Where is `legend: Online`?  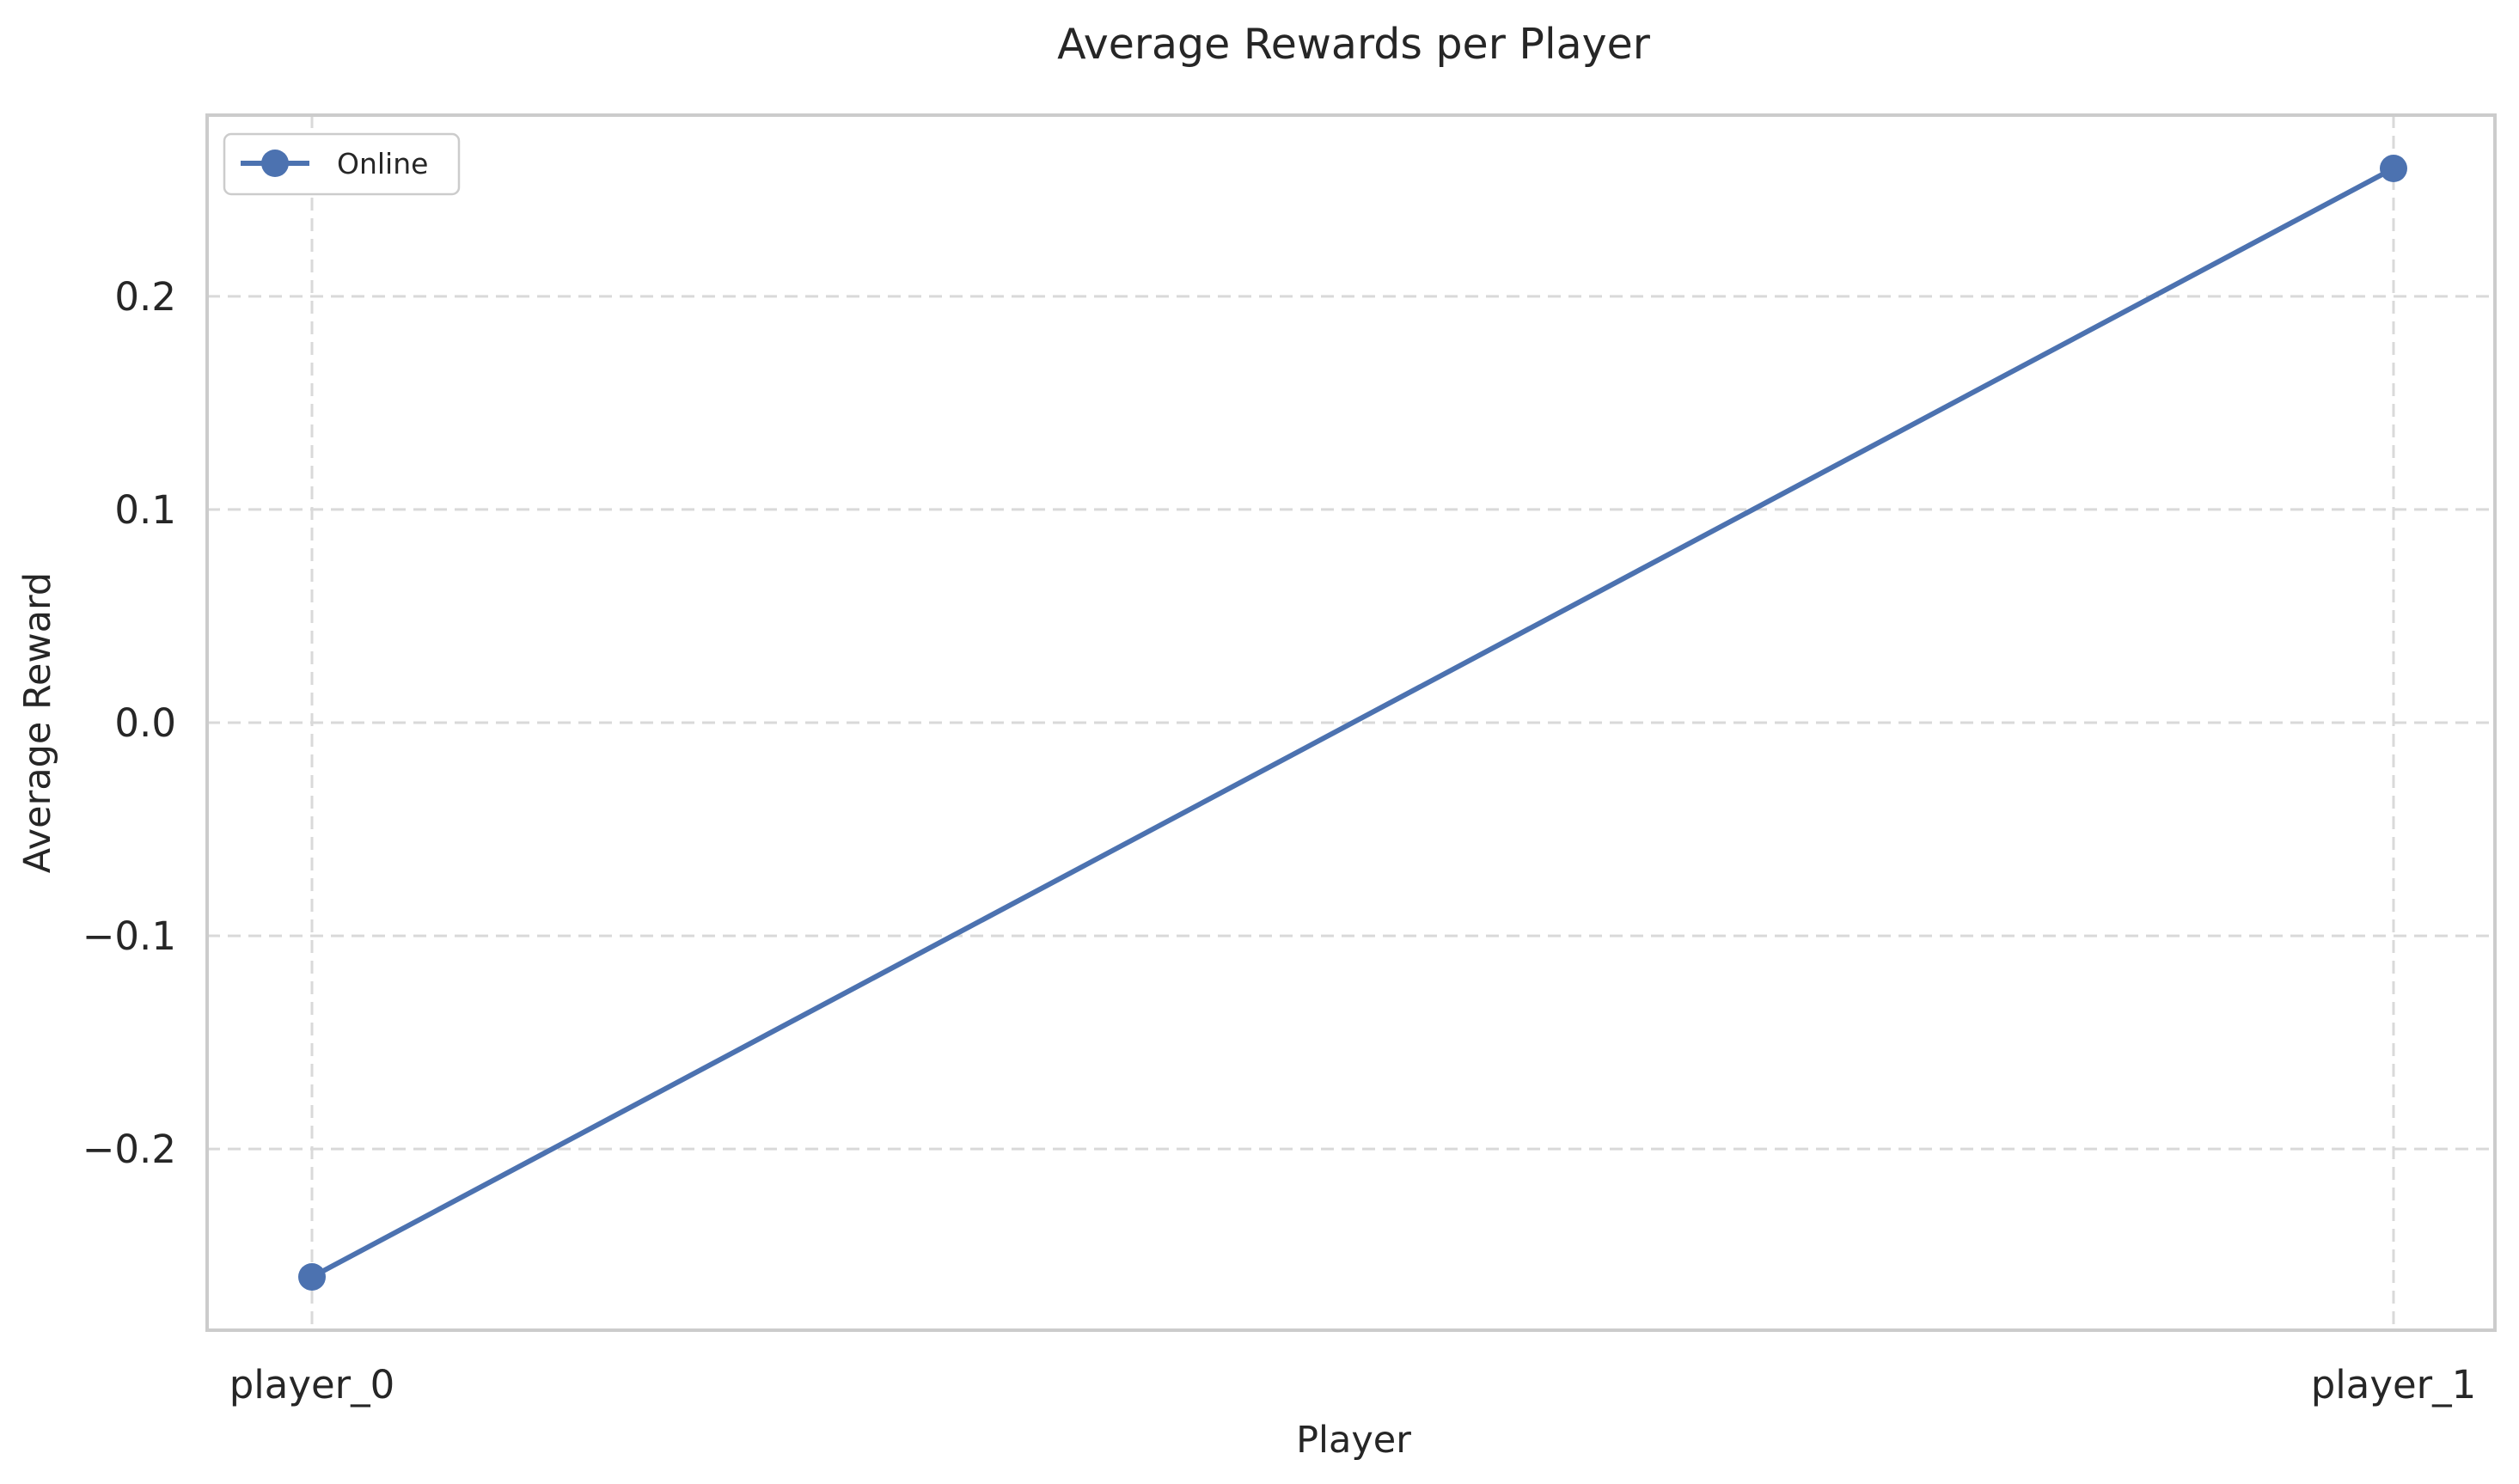 legend: Online is located at coordinates (342, 164).